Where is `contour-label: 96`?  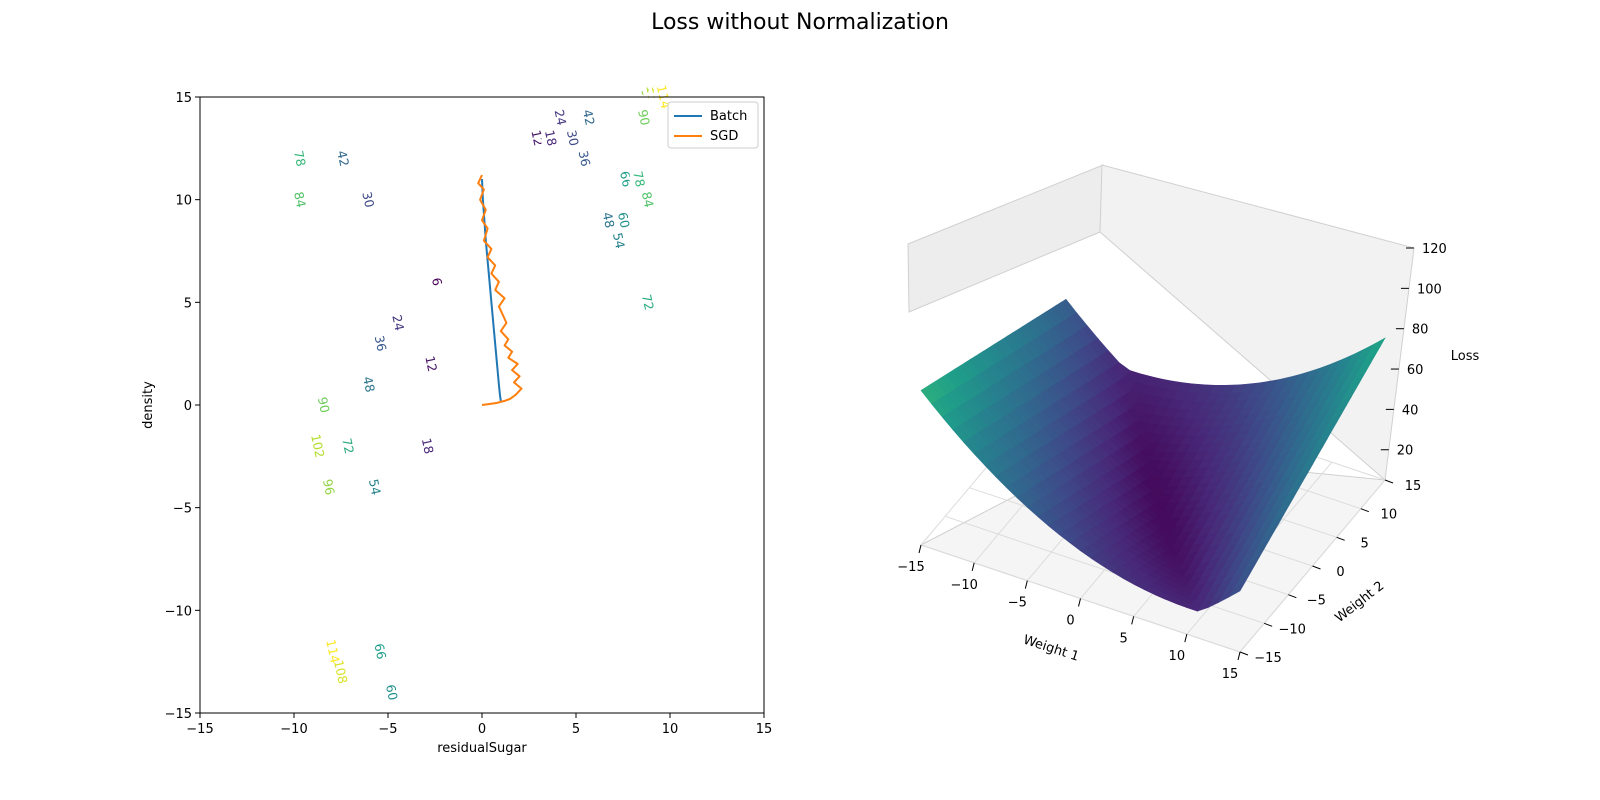
contour-label: 96 is located at coordinates (329, 487).